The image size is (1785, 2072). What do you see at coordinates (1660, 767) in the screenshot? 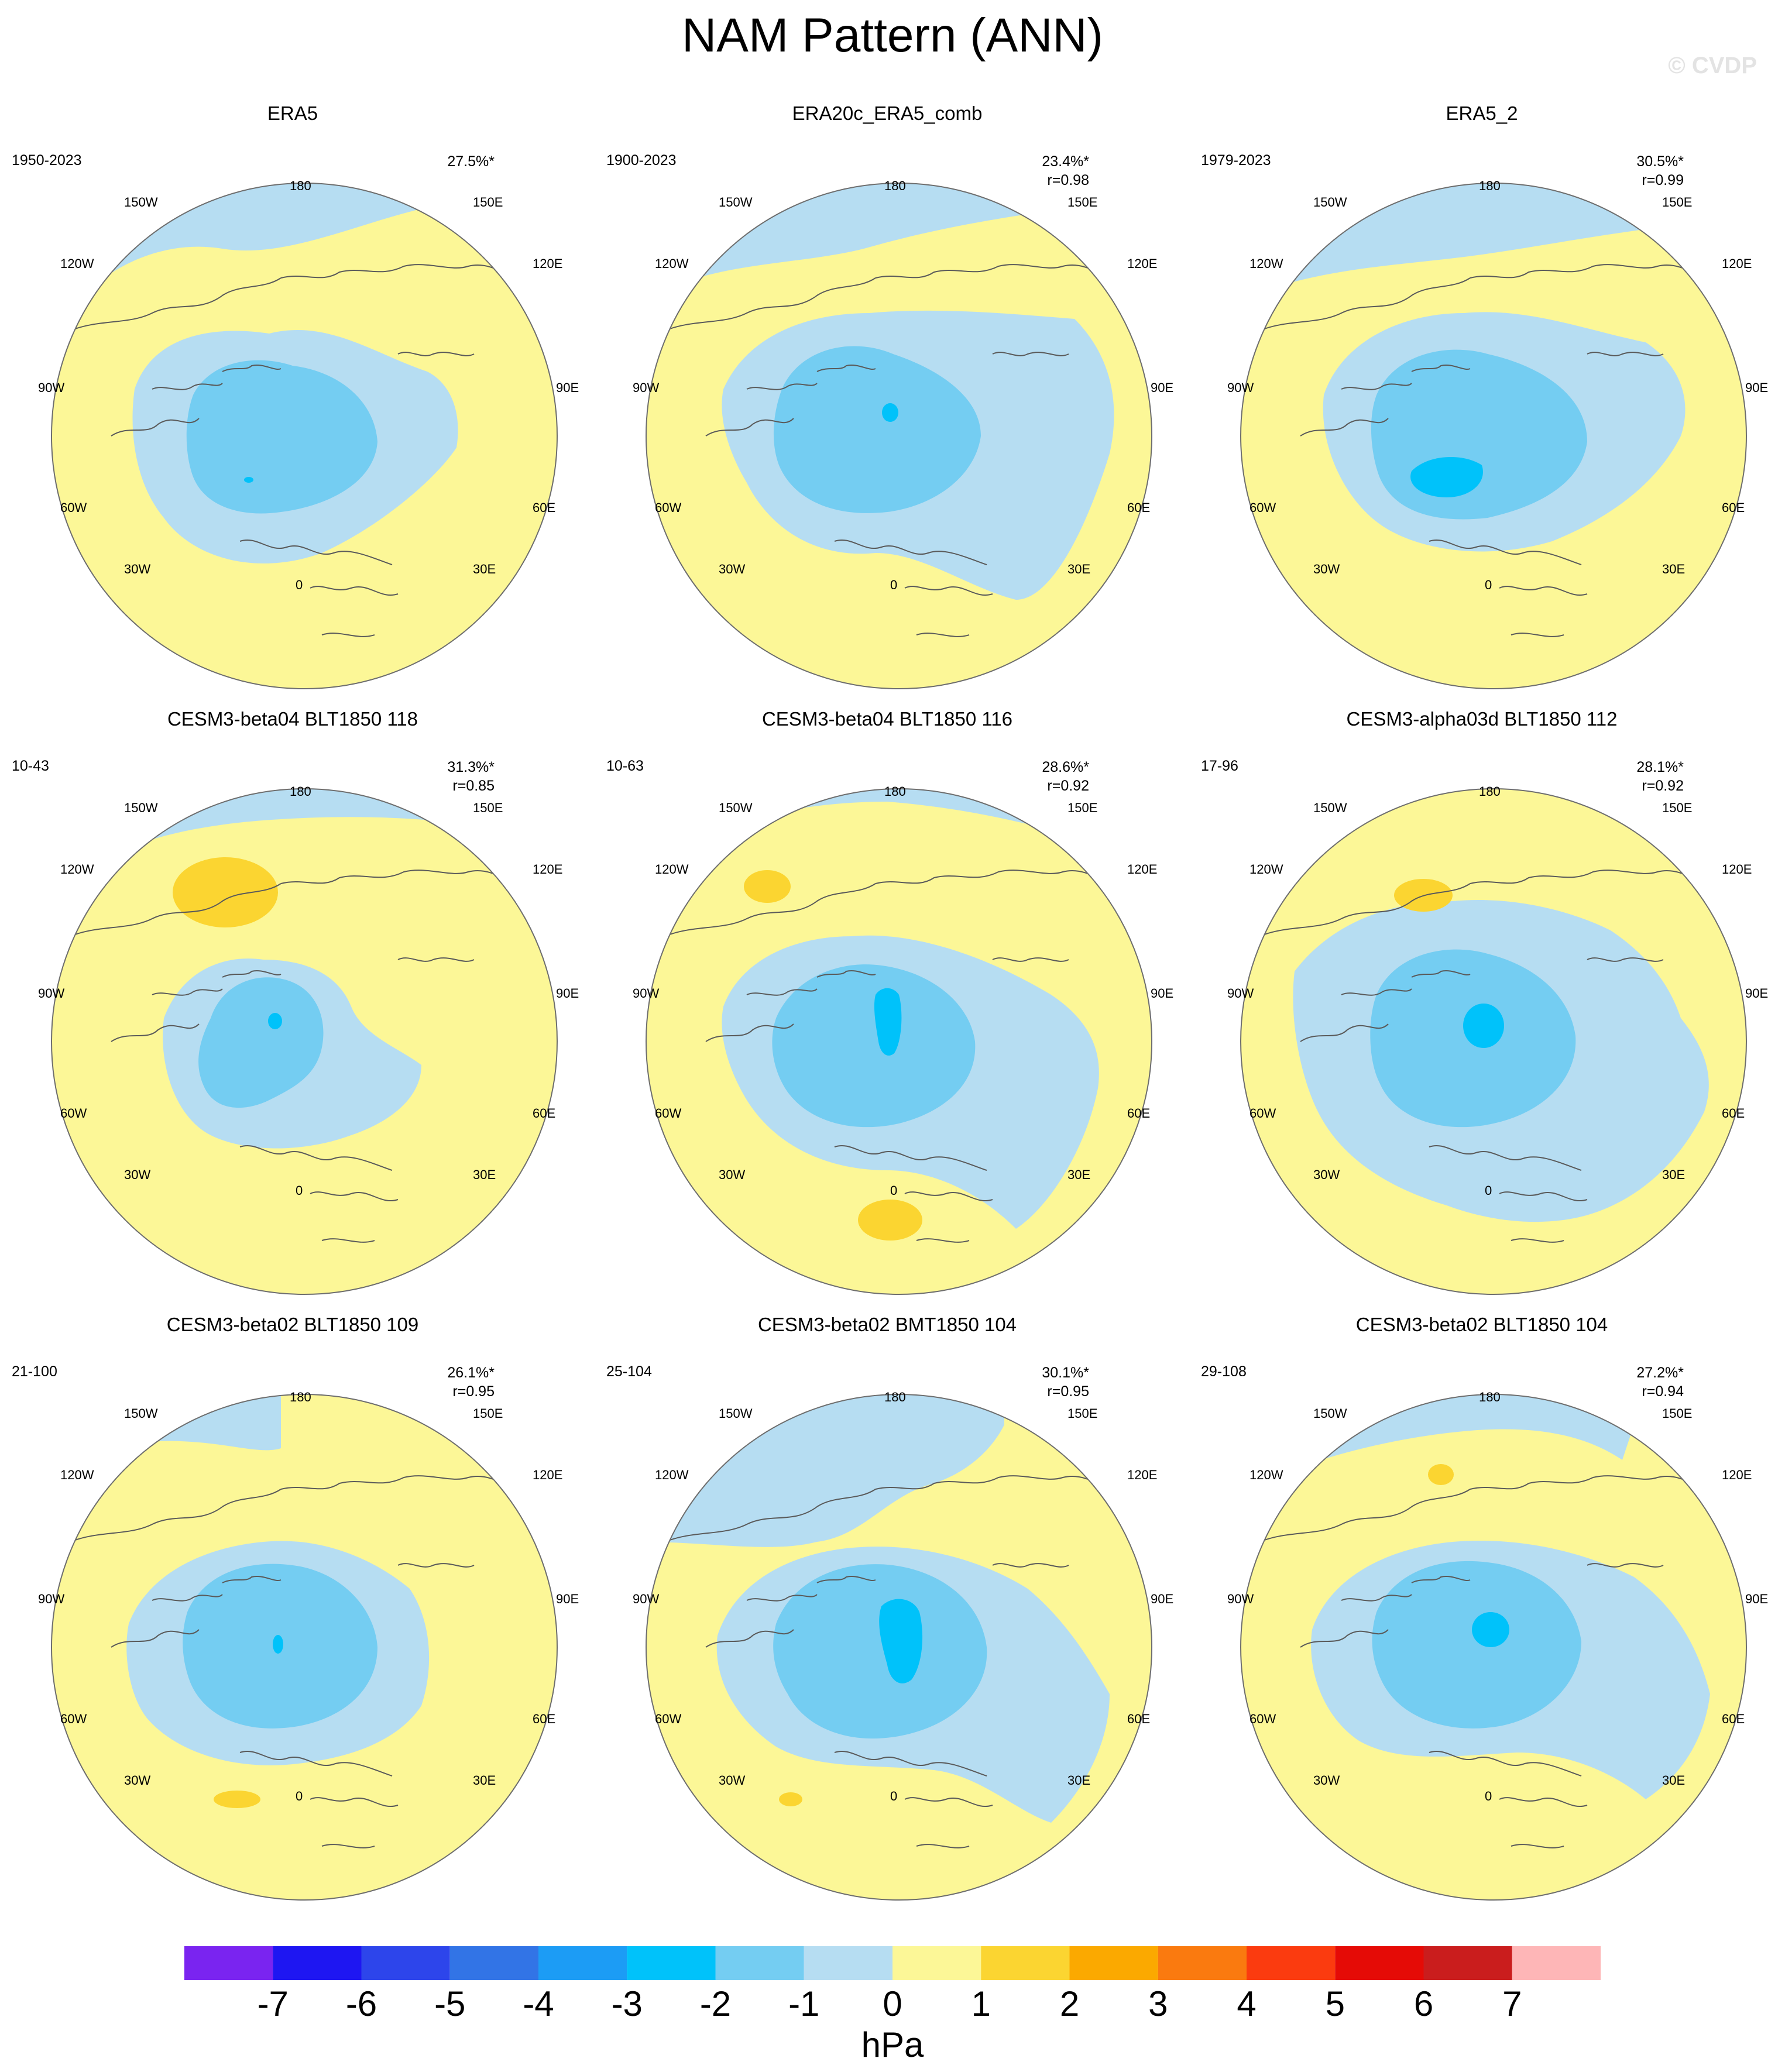
I see `variance-explained: 28.1%*` at bounding box center [1660, 767].